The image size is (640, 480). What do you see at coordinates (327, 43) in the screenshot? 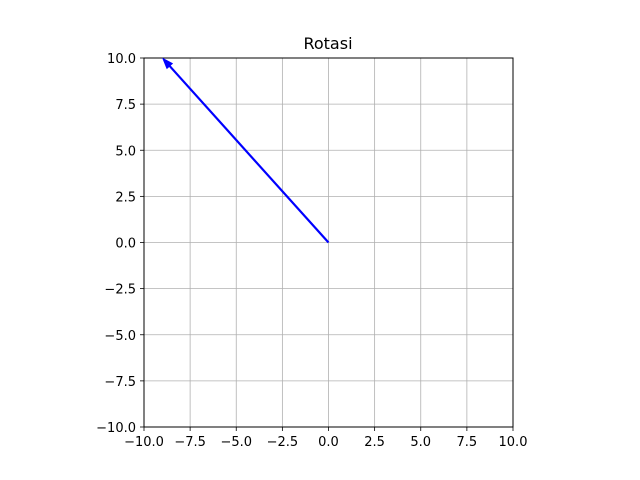
I see `chart-title: Rotasi` at bounding box center [327, 43].